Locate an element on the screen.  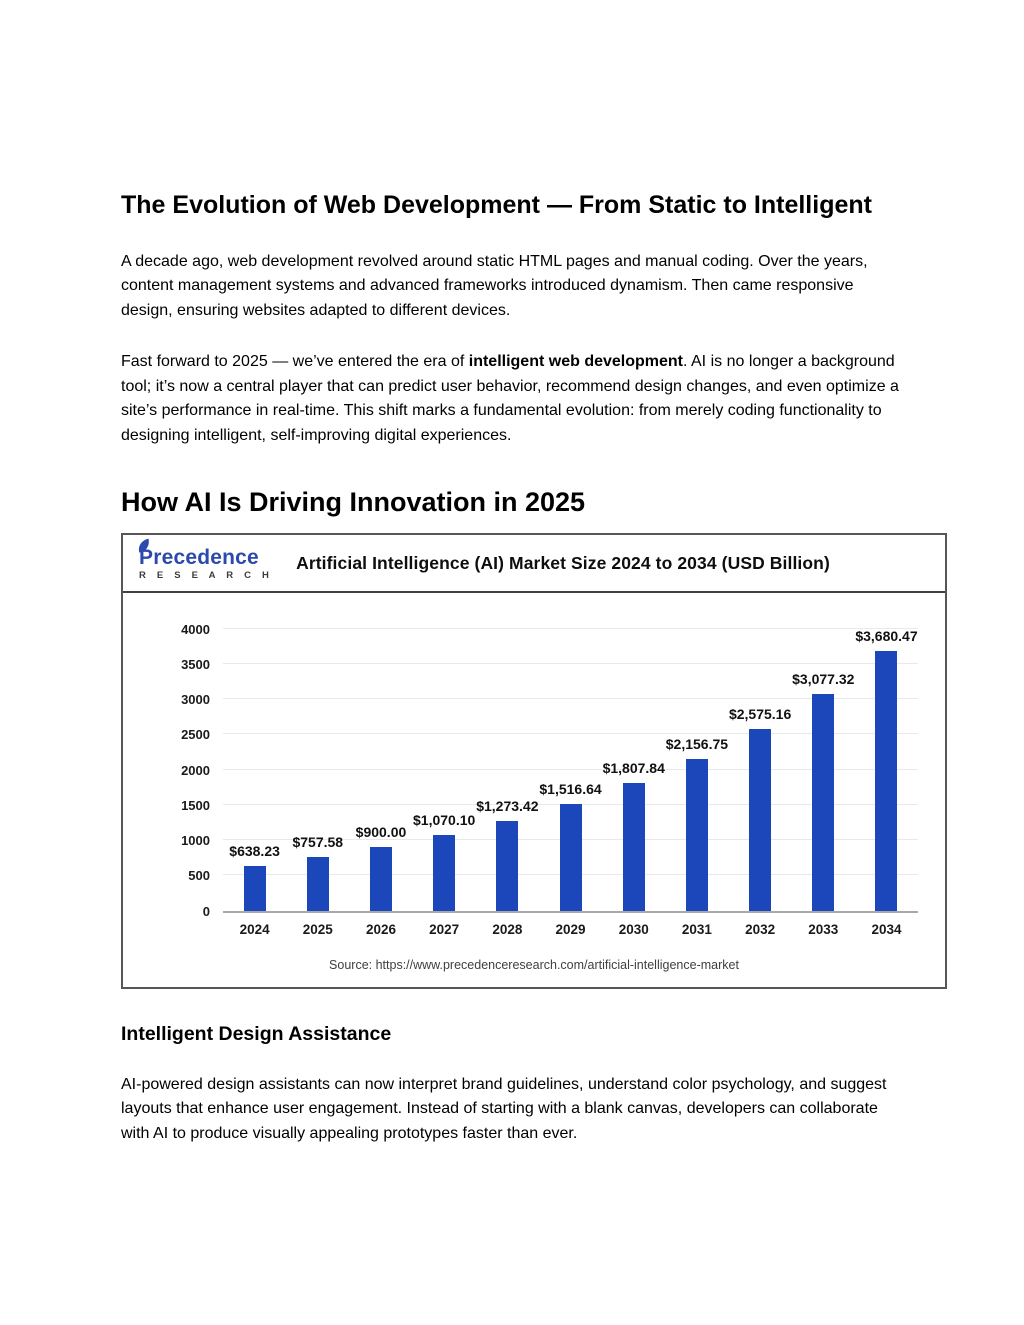
logo-wordmark: Precedence is located at coordinates (199, 558).